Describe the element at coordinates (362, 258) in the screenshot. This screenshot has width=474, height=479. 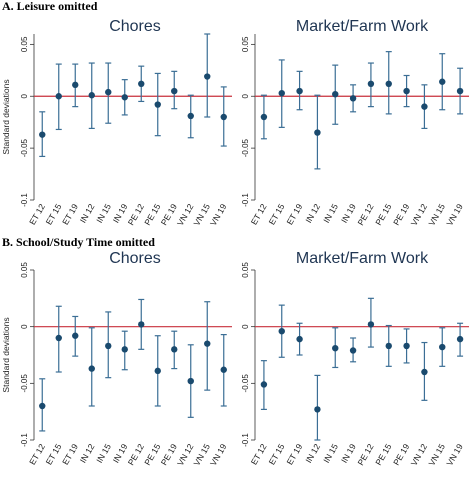
I see `chart-title: Market/Farm Work` at that location.